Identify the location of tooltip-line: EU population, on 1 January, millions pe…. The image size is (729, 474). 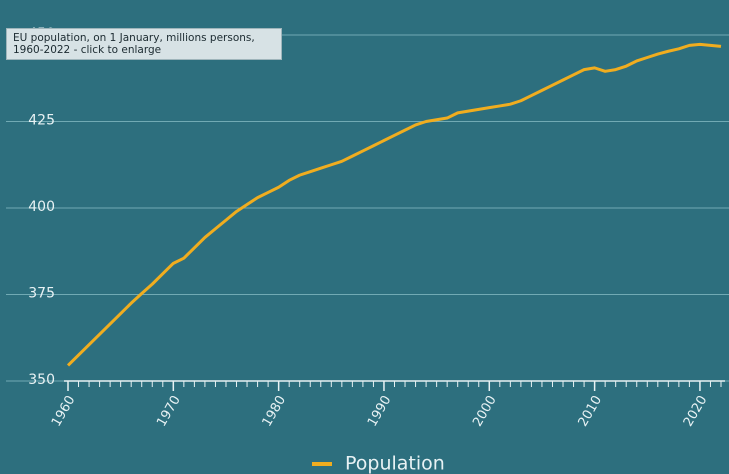
(134, 38).